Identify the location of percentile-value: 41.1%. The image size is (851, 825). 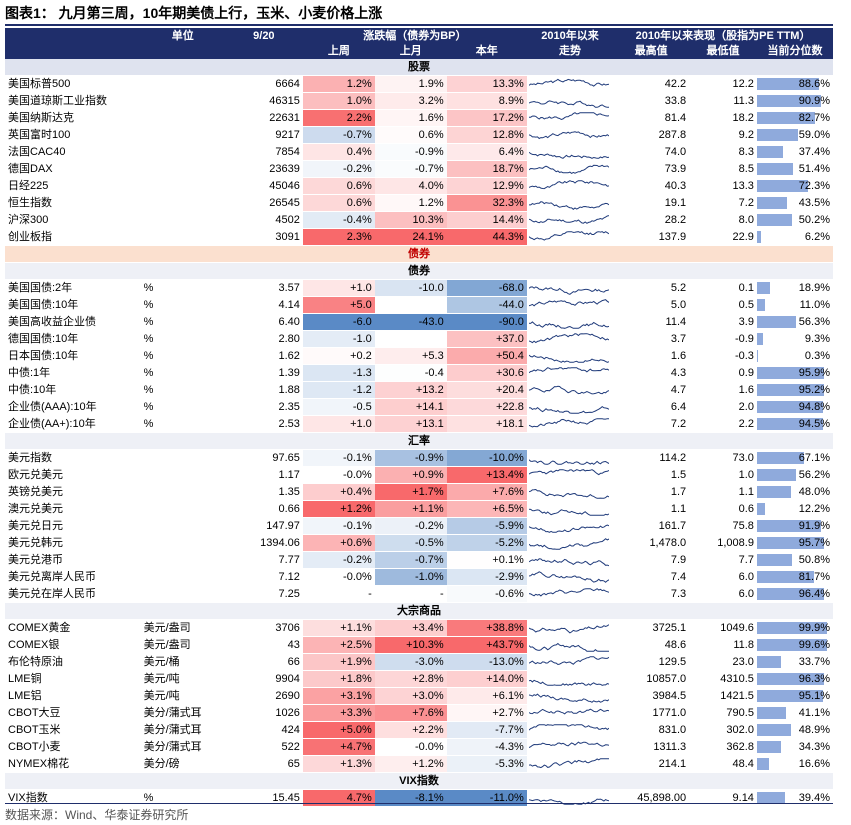
(814, 713).